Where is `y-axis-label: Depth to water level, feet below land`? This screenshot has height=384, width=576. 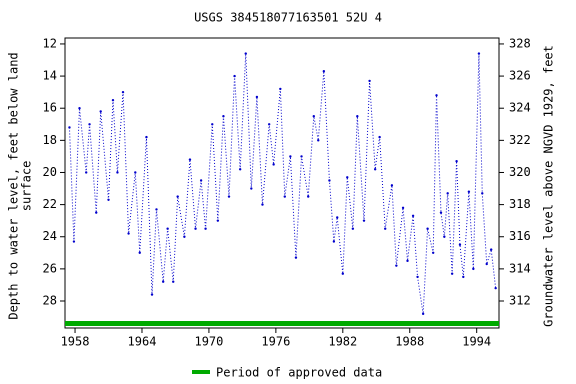 y-axis-label: Depth to water level, feet below land is located at coordinates (14, 185).